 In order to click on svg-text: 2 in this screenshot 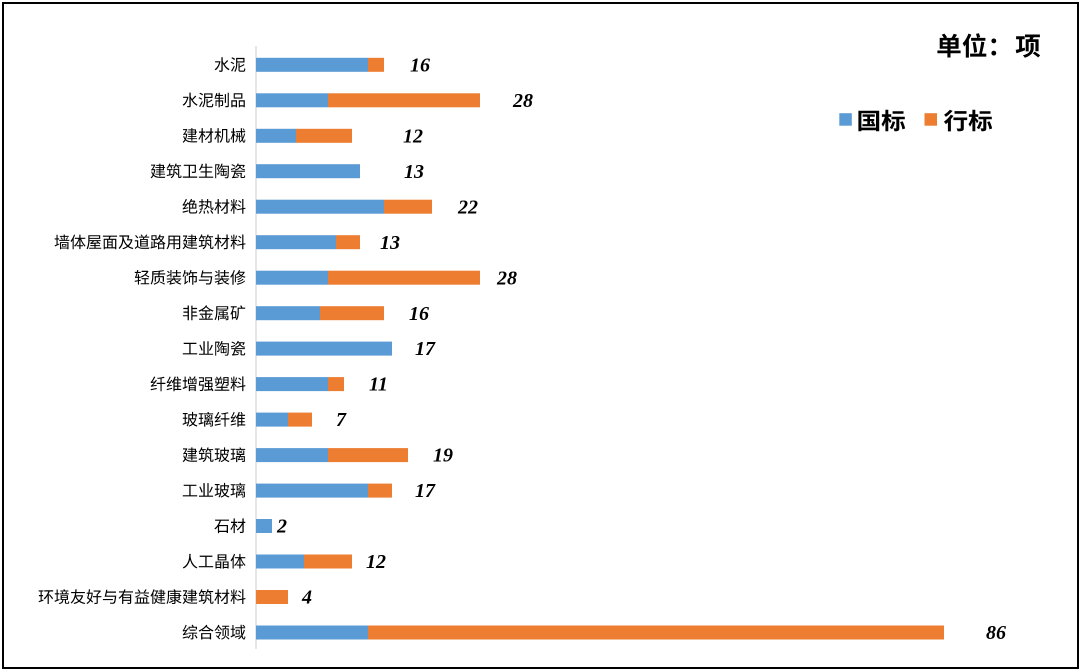, I will do `click(281, 527)`.